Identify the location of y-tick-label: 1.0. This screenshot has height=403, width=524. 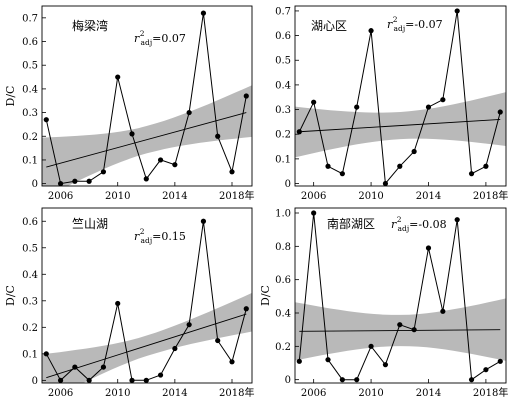
(283, 214).